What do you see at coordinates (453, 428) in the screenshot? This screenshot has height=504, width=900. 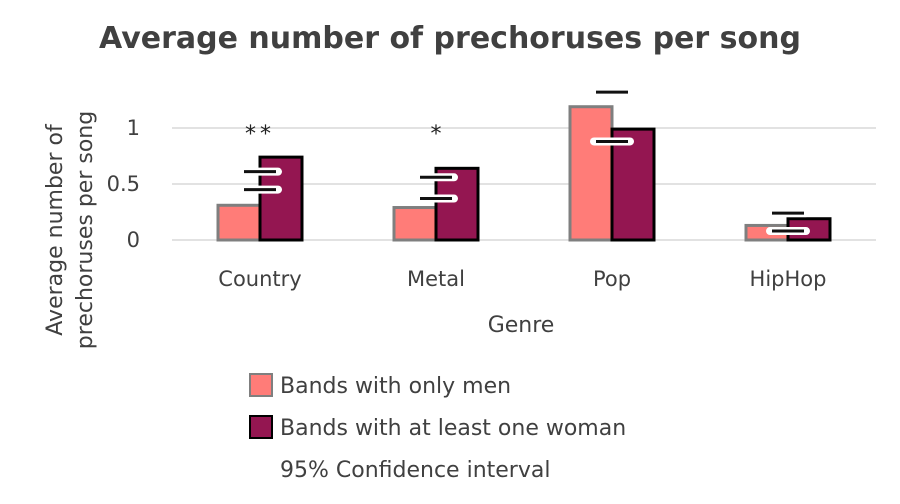 I see `legend-label-women: Bands with at least one woman` at bounding box center [453, 428].